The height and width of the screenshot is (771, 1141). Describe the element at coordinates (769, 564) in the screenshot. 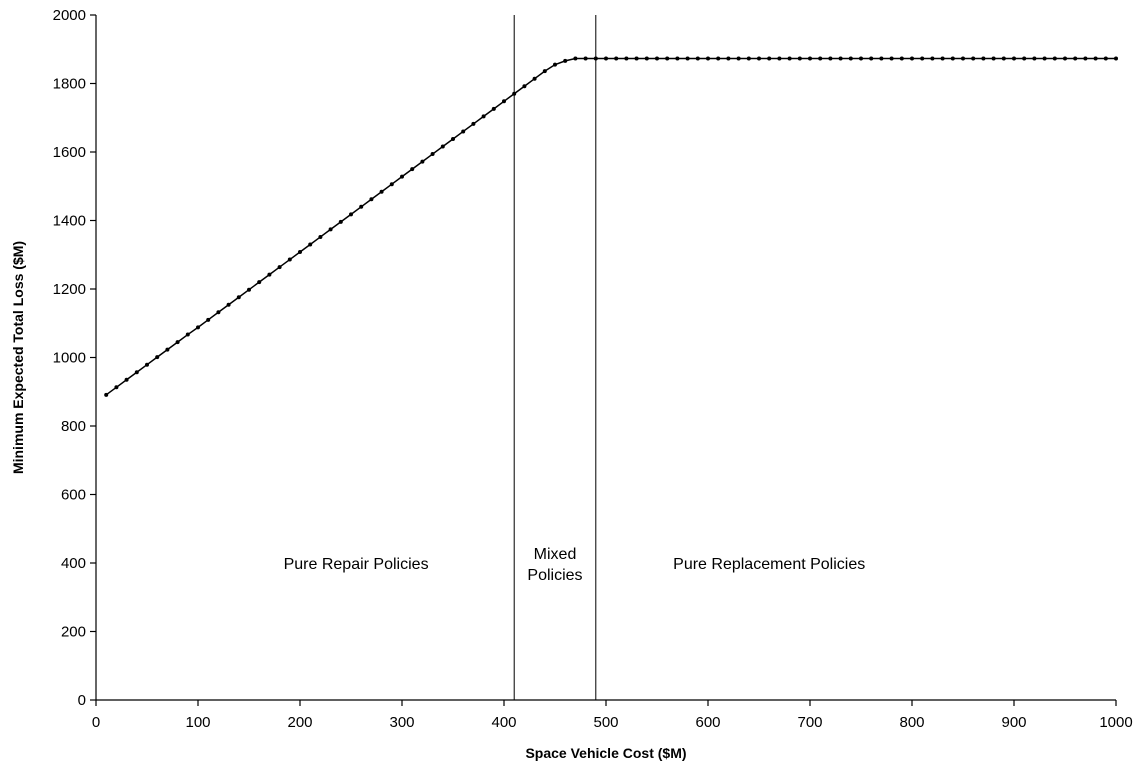

I see `region-label-pure-replacement: Pure Replacement Policies` at that location.